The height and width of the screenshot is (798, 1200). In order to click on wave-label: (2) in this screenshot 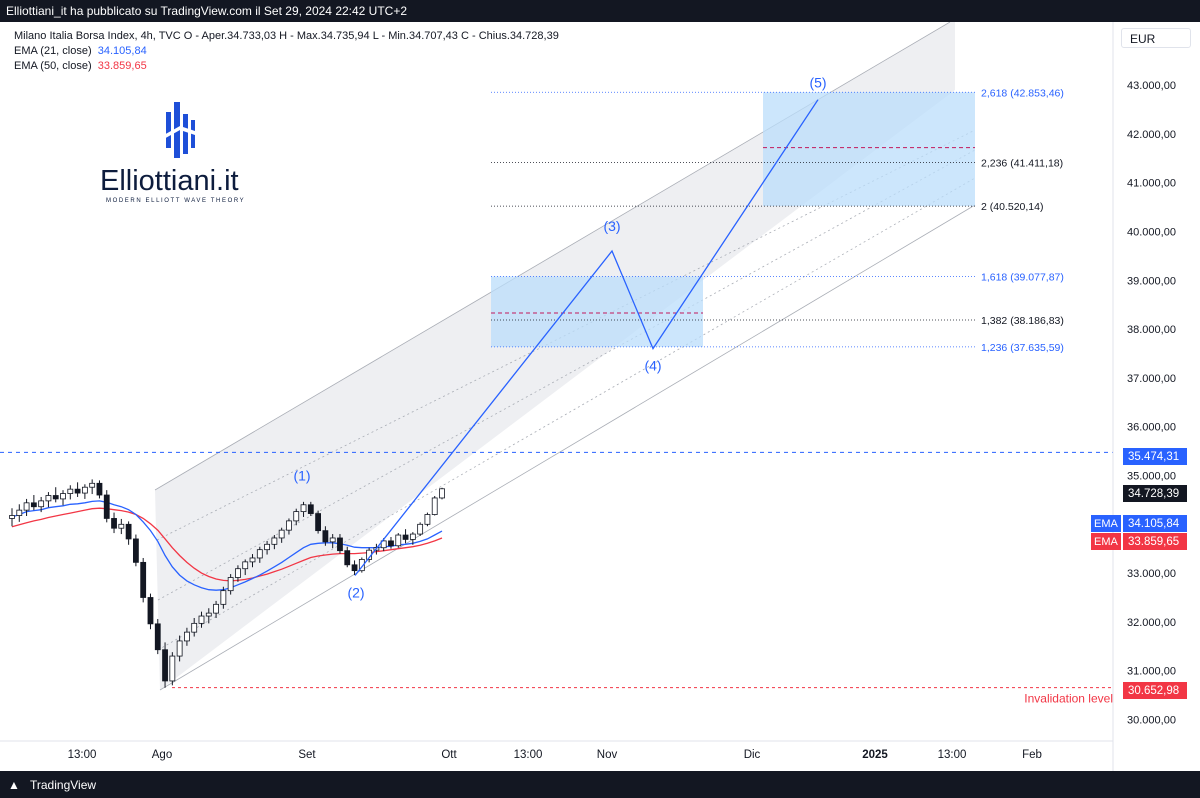, I will do `click(355, 593)`.